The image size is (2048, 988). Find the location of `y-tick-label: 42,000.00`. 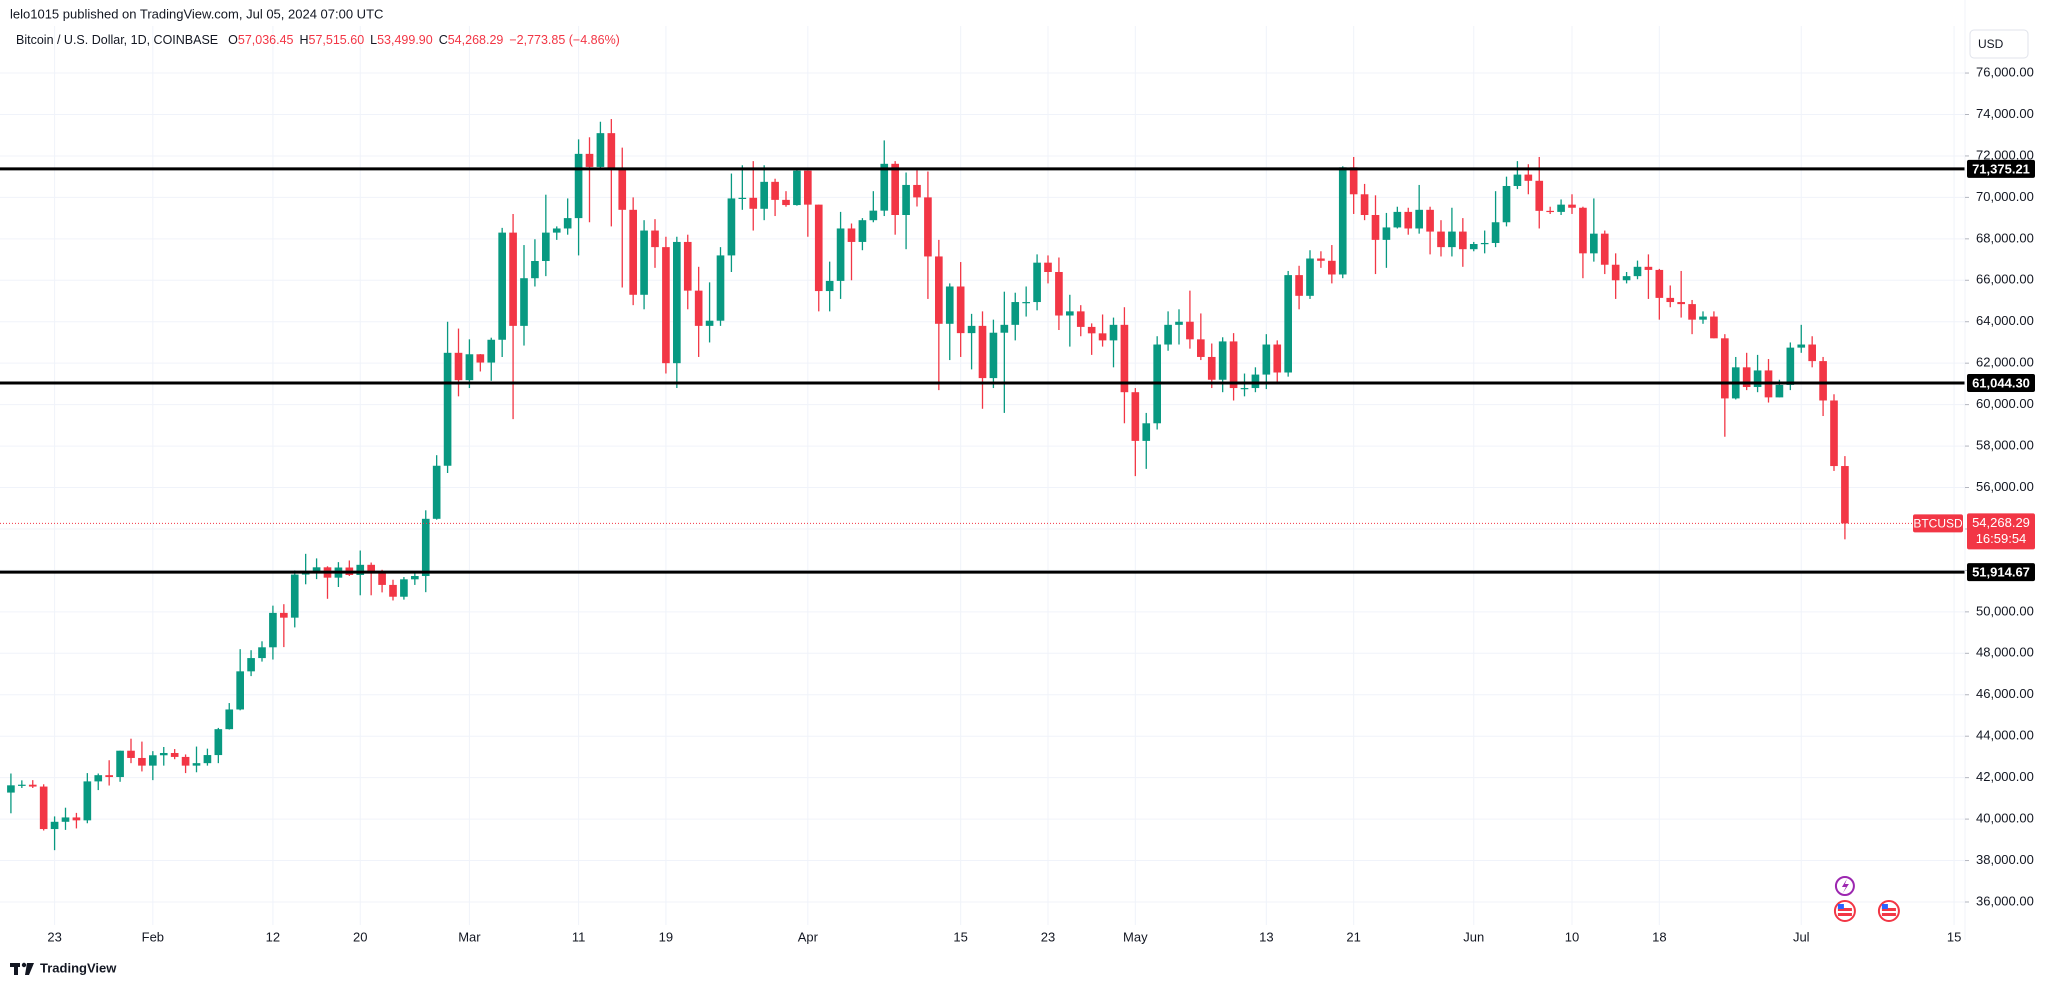

y-tick-label: 42,000.00 is located at coordinates (2005, 776).